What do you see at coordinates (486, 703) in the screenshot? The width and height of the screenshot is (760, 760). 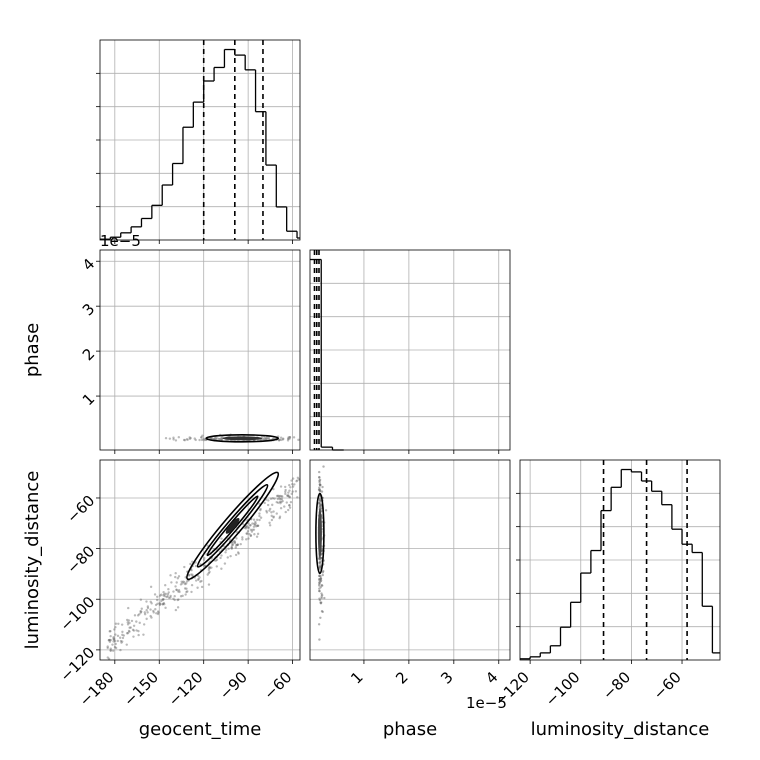 I see `phase-x-offset-label: 1e−5` at bounding box center [486, 703].